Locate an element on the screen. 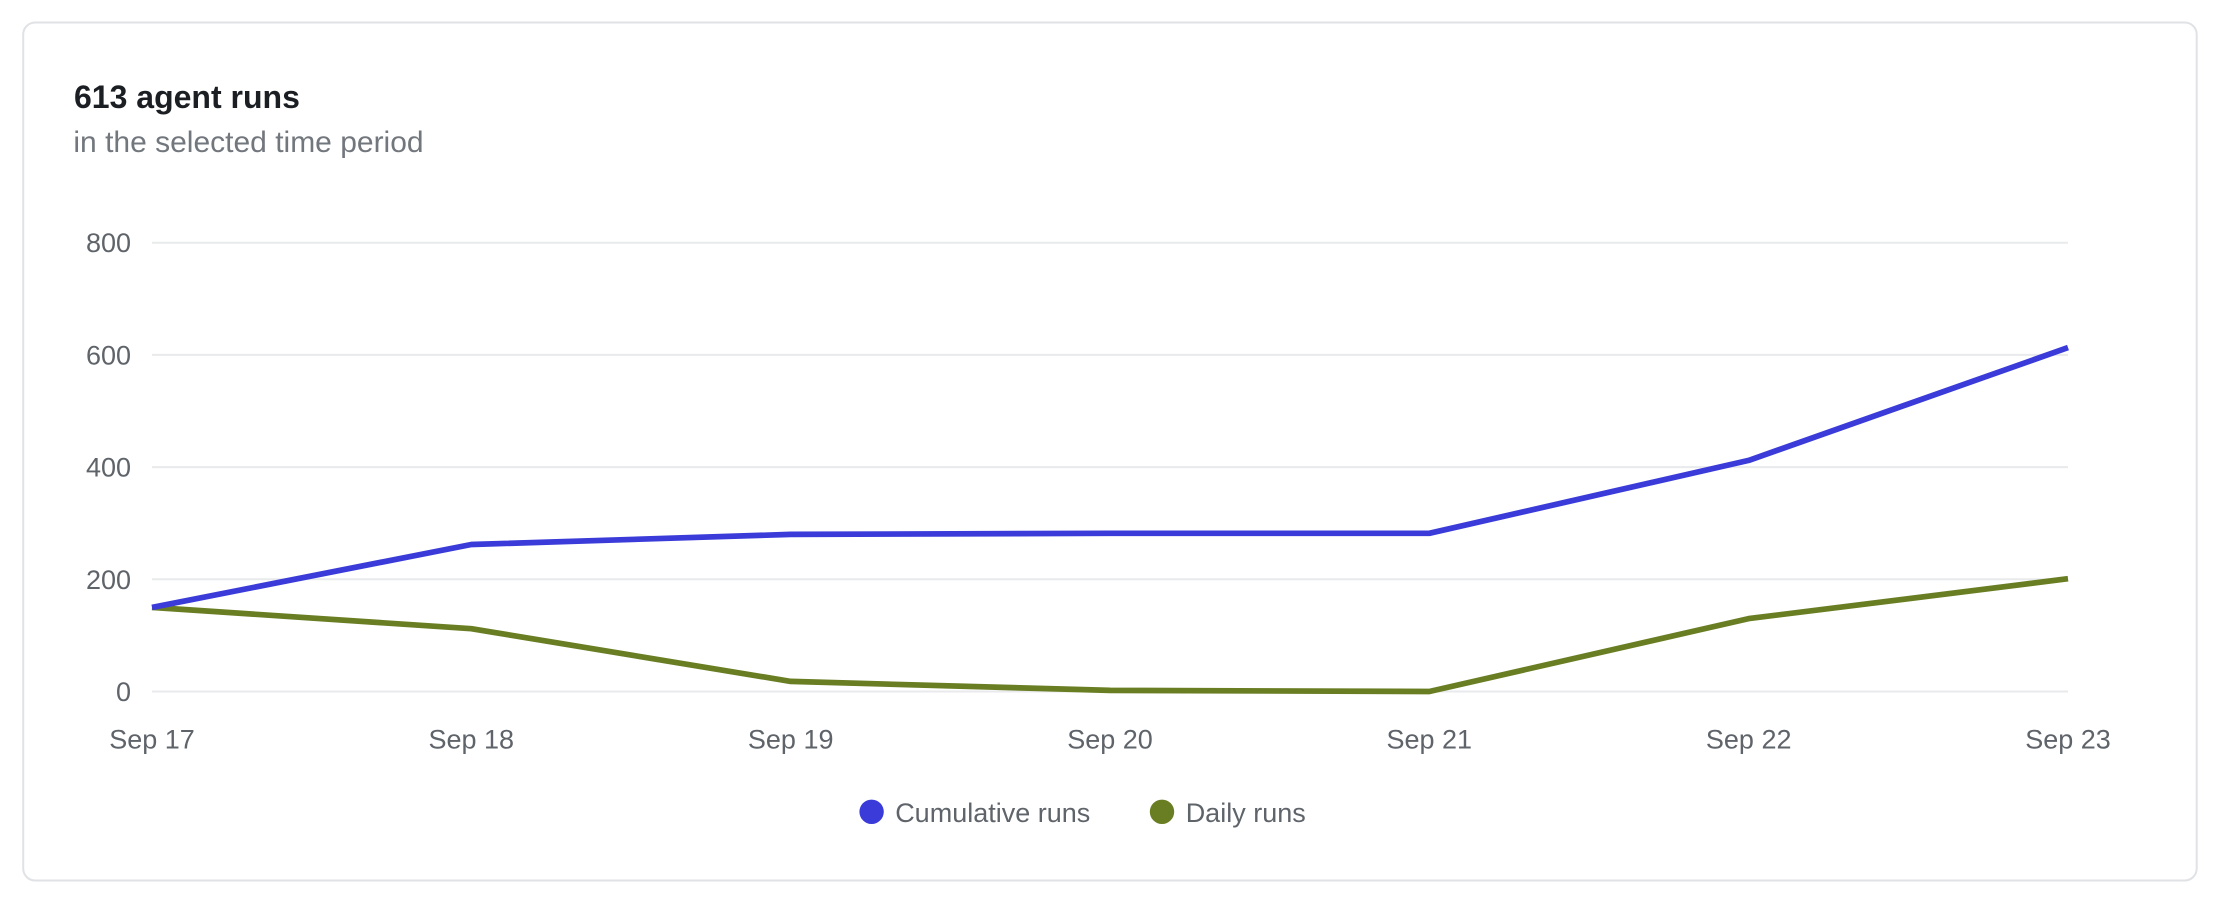 The width and height of the screenshot is (2218, 906). svg-text: Sep 23 is located at coordinates (2068, 739).